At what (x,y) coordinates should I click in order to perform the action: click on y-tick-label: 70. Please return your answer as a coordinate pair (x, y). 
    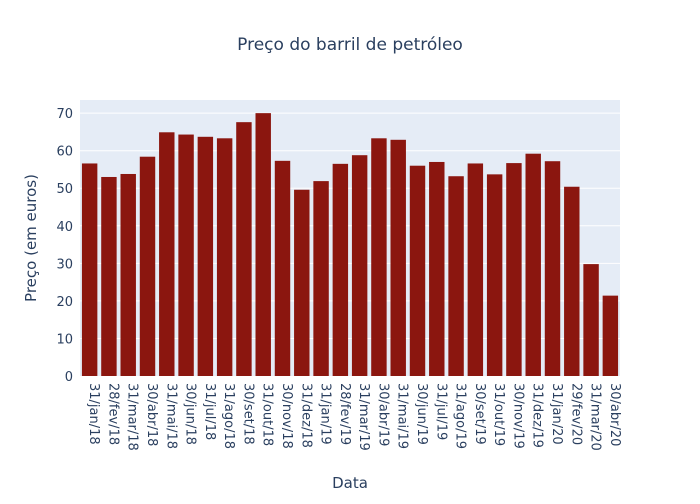
    Looking at the image, I should click on (64, 114).